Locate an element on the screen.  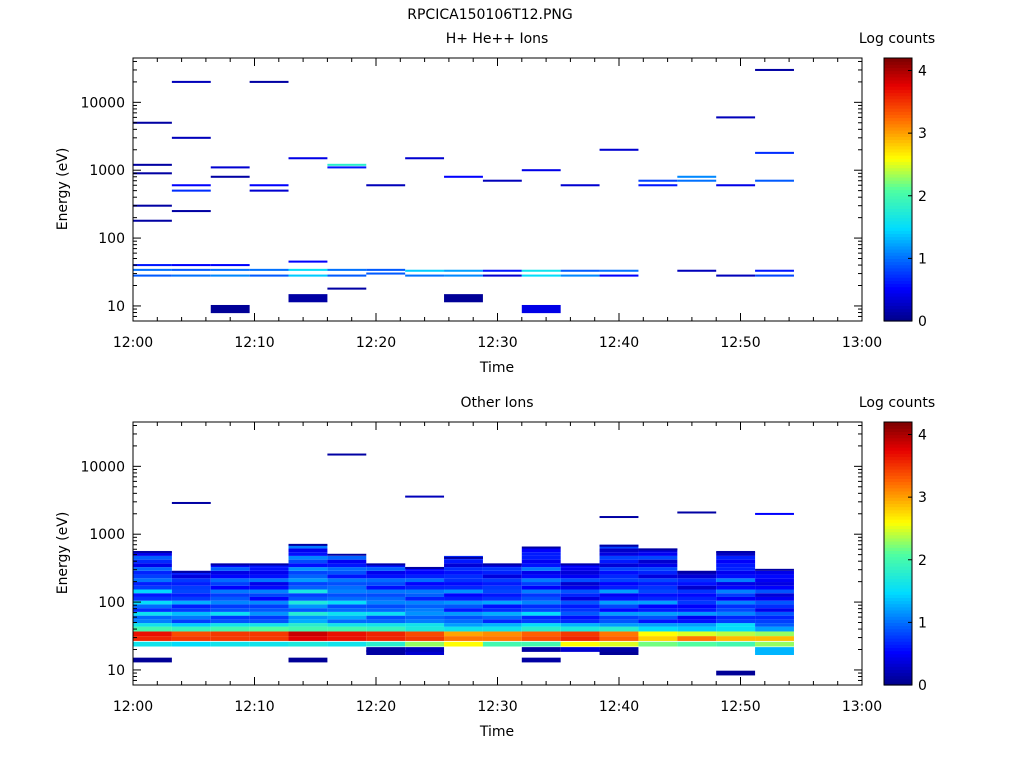
x-tick-label: 12:30 is located at coordinates (497, 343).